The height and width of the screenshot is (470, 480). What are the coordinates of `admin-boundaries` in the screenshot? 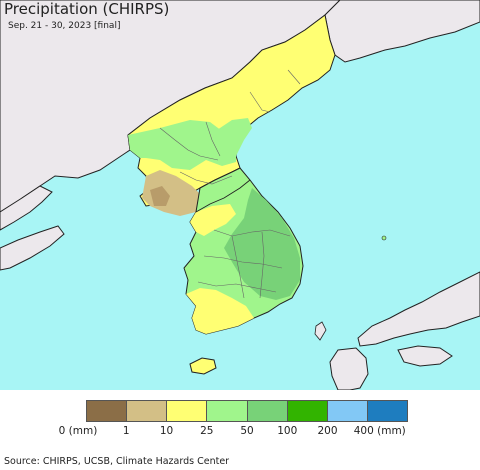 It's located at (230, 184).